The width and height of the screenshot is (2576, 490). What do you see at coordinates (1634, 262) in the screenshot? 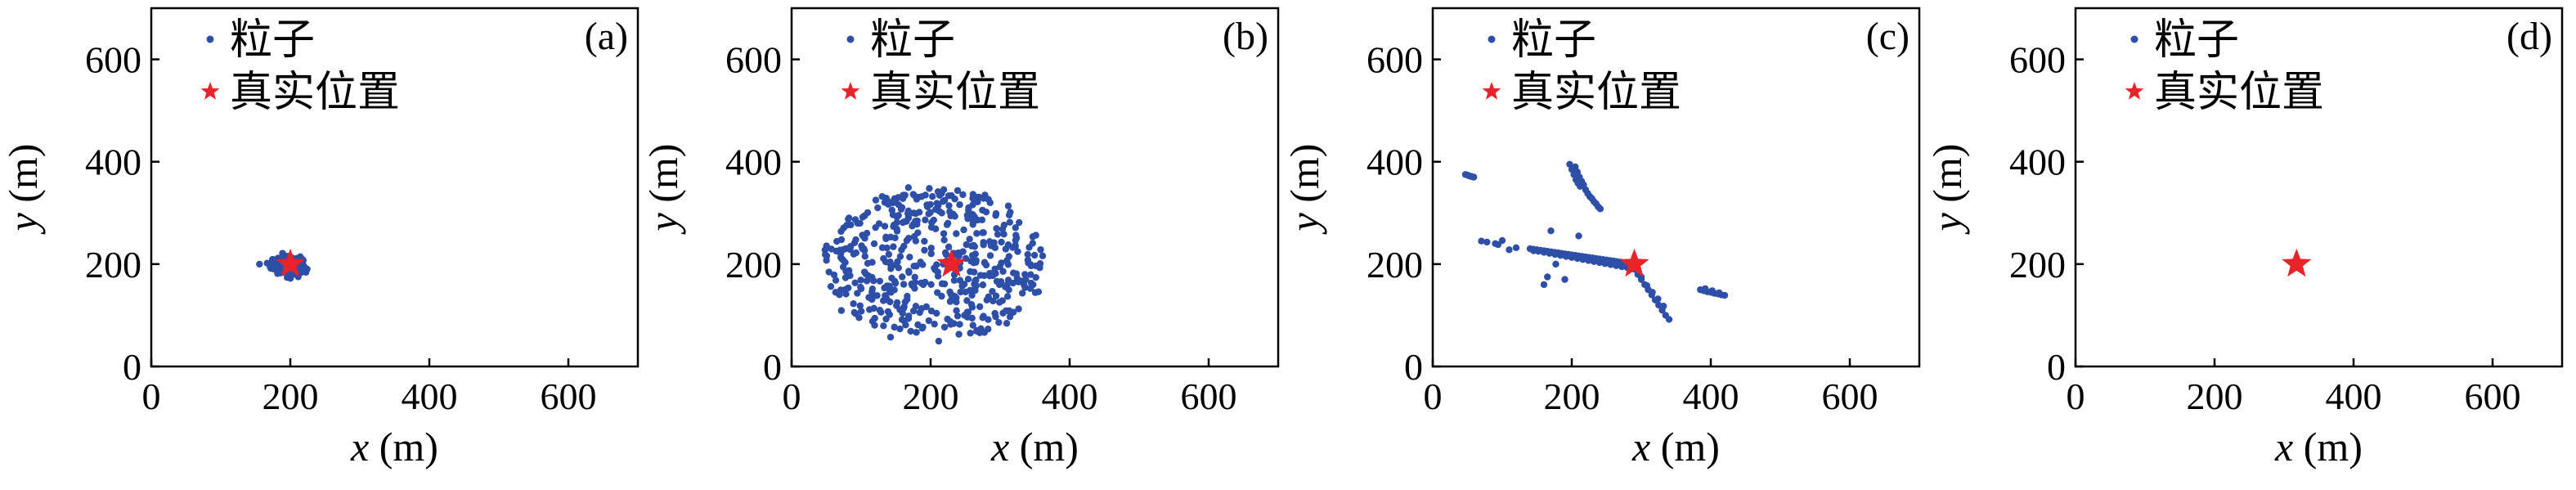
I see `true-position-star` at bounding box center [1634, 262].